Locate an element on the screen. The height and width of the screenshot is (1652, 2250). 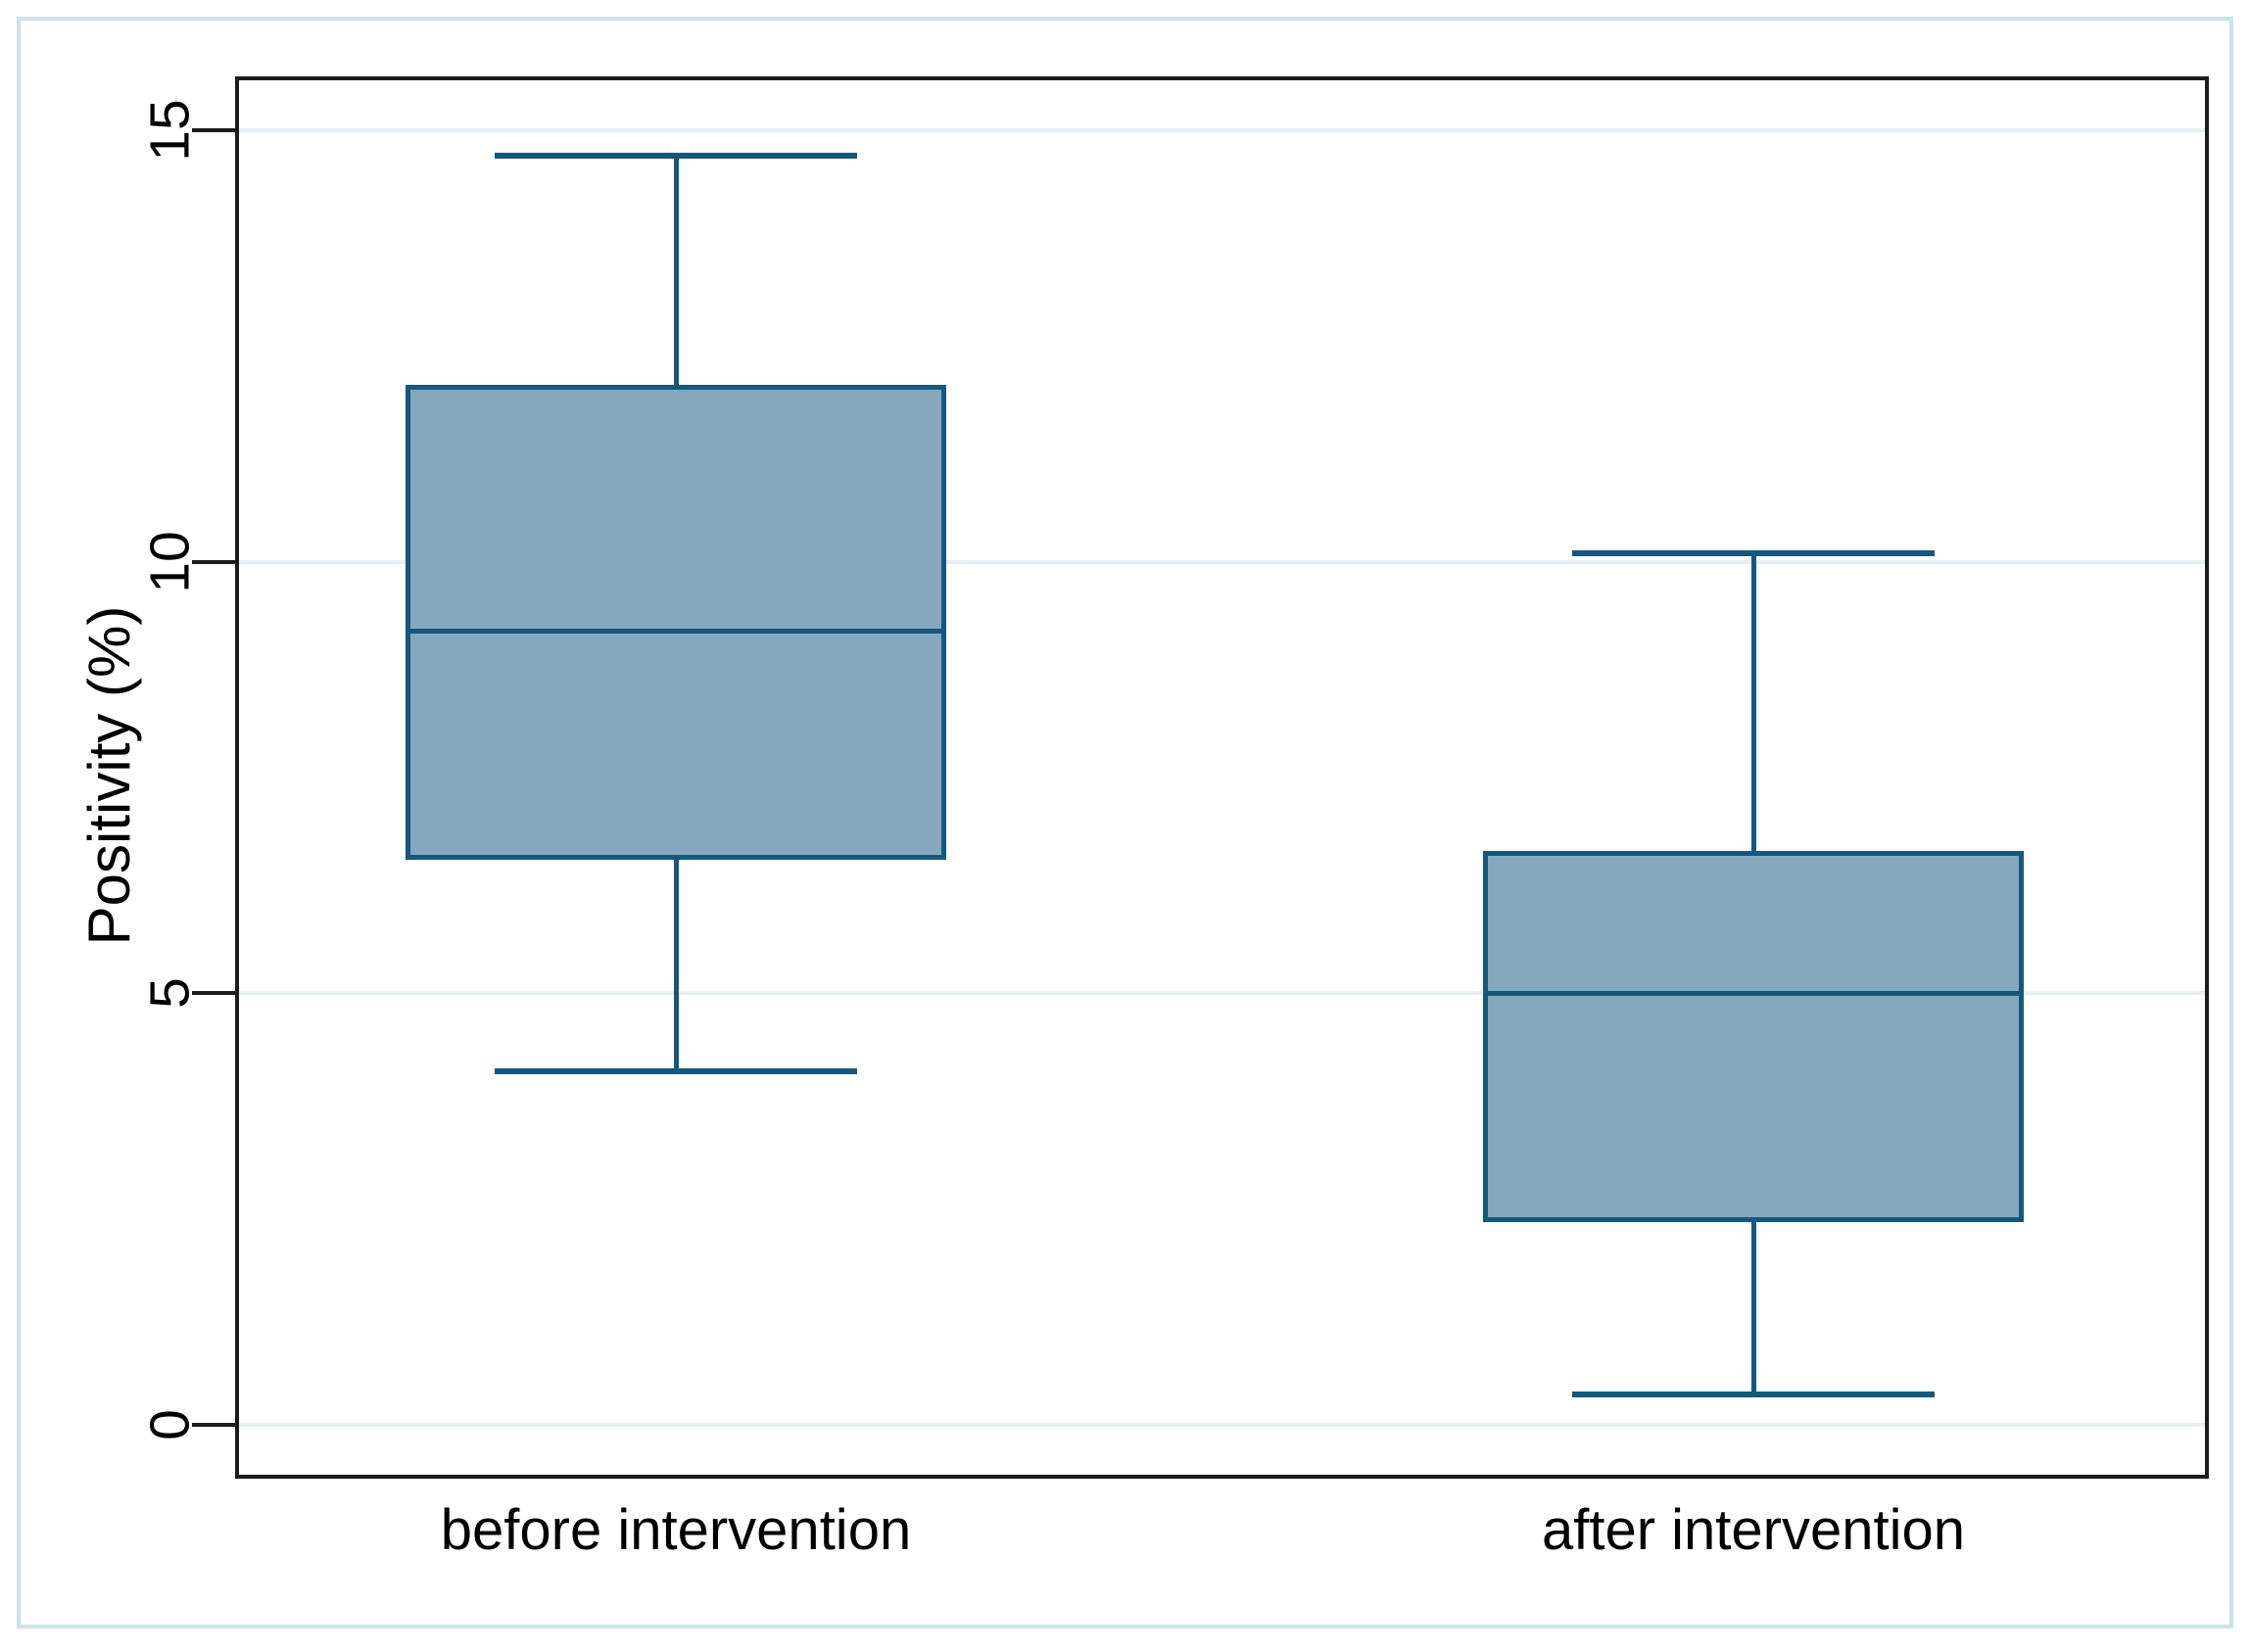
x-category-label-after-intervention: after intervention is located at coordinates (1754, 1530).